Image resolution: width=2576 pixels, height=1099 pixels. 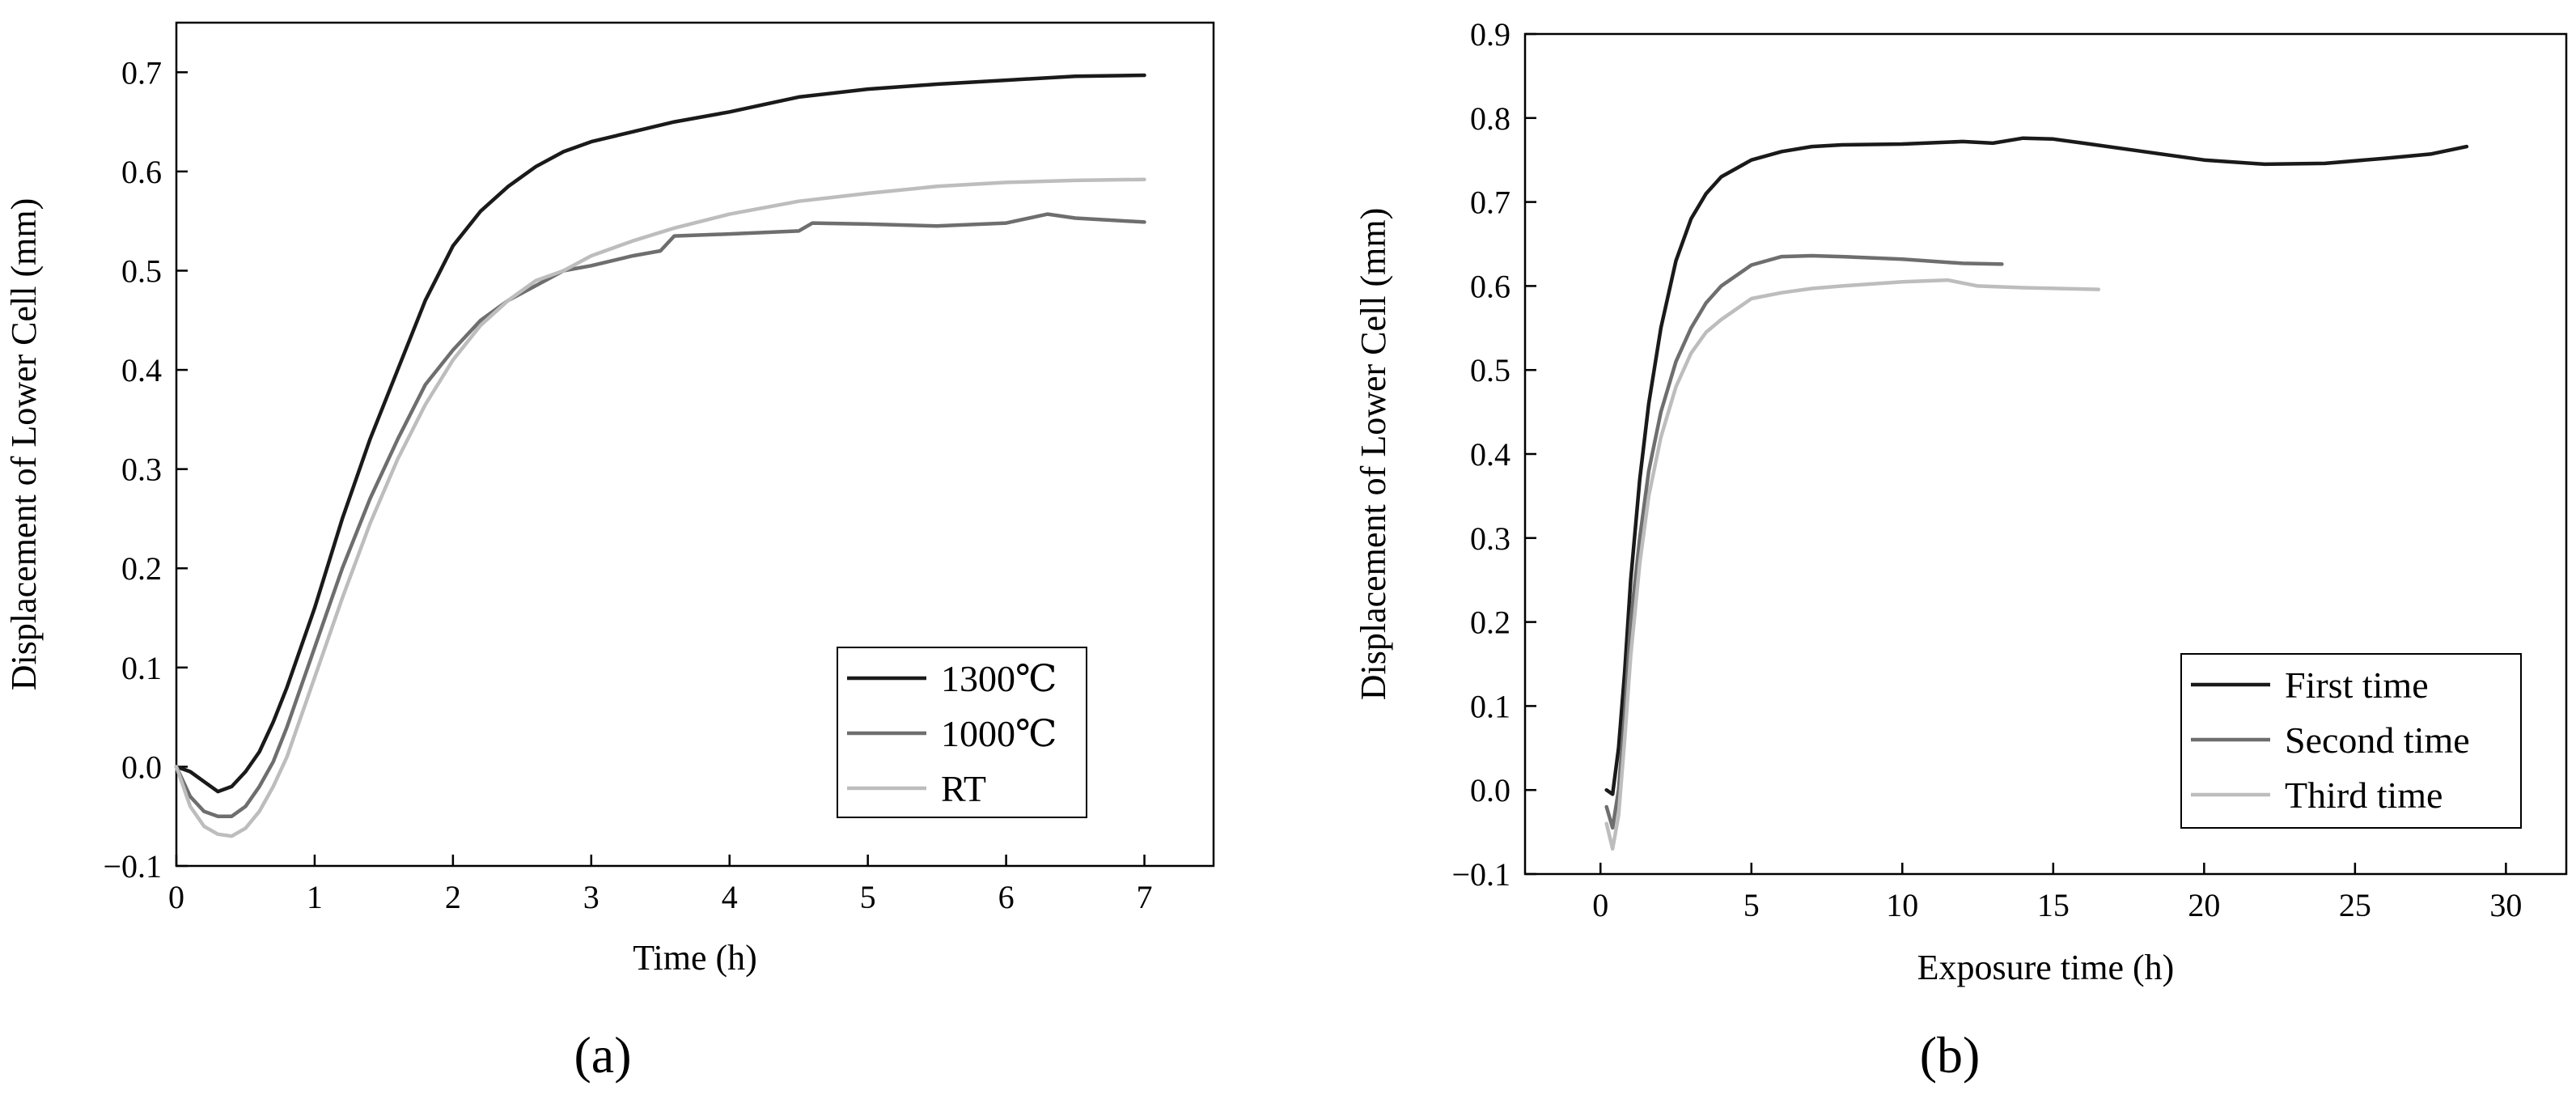 I want to click on legend-label: First time, so click(x=2357, y=685).